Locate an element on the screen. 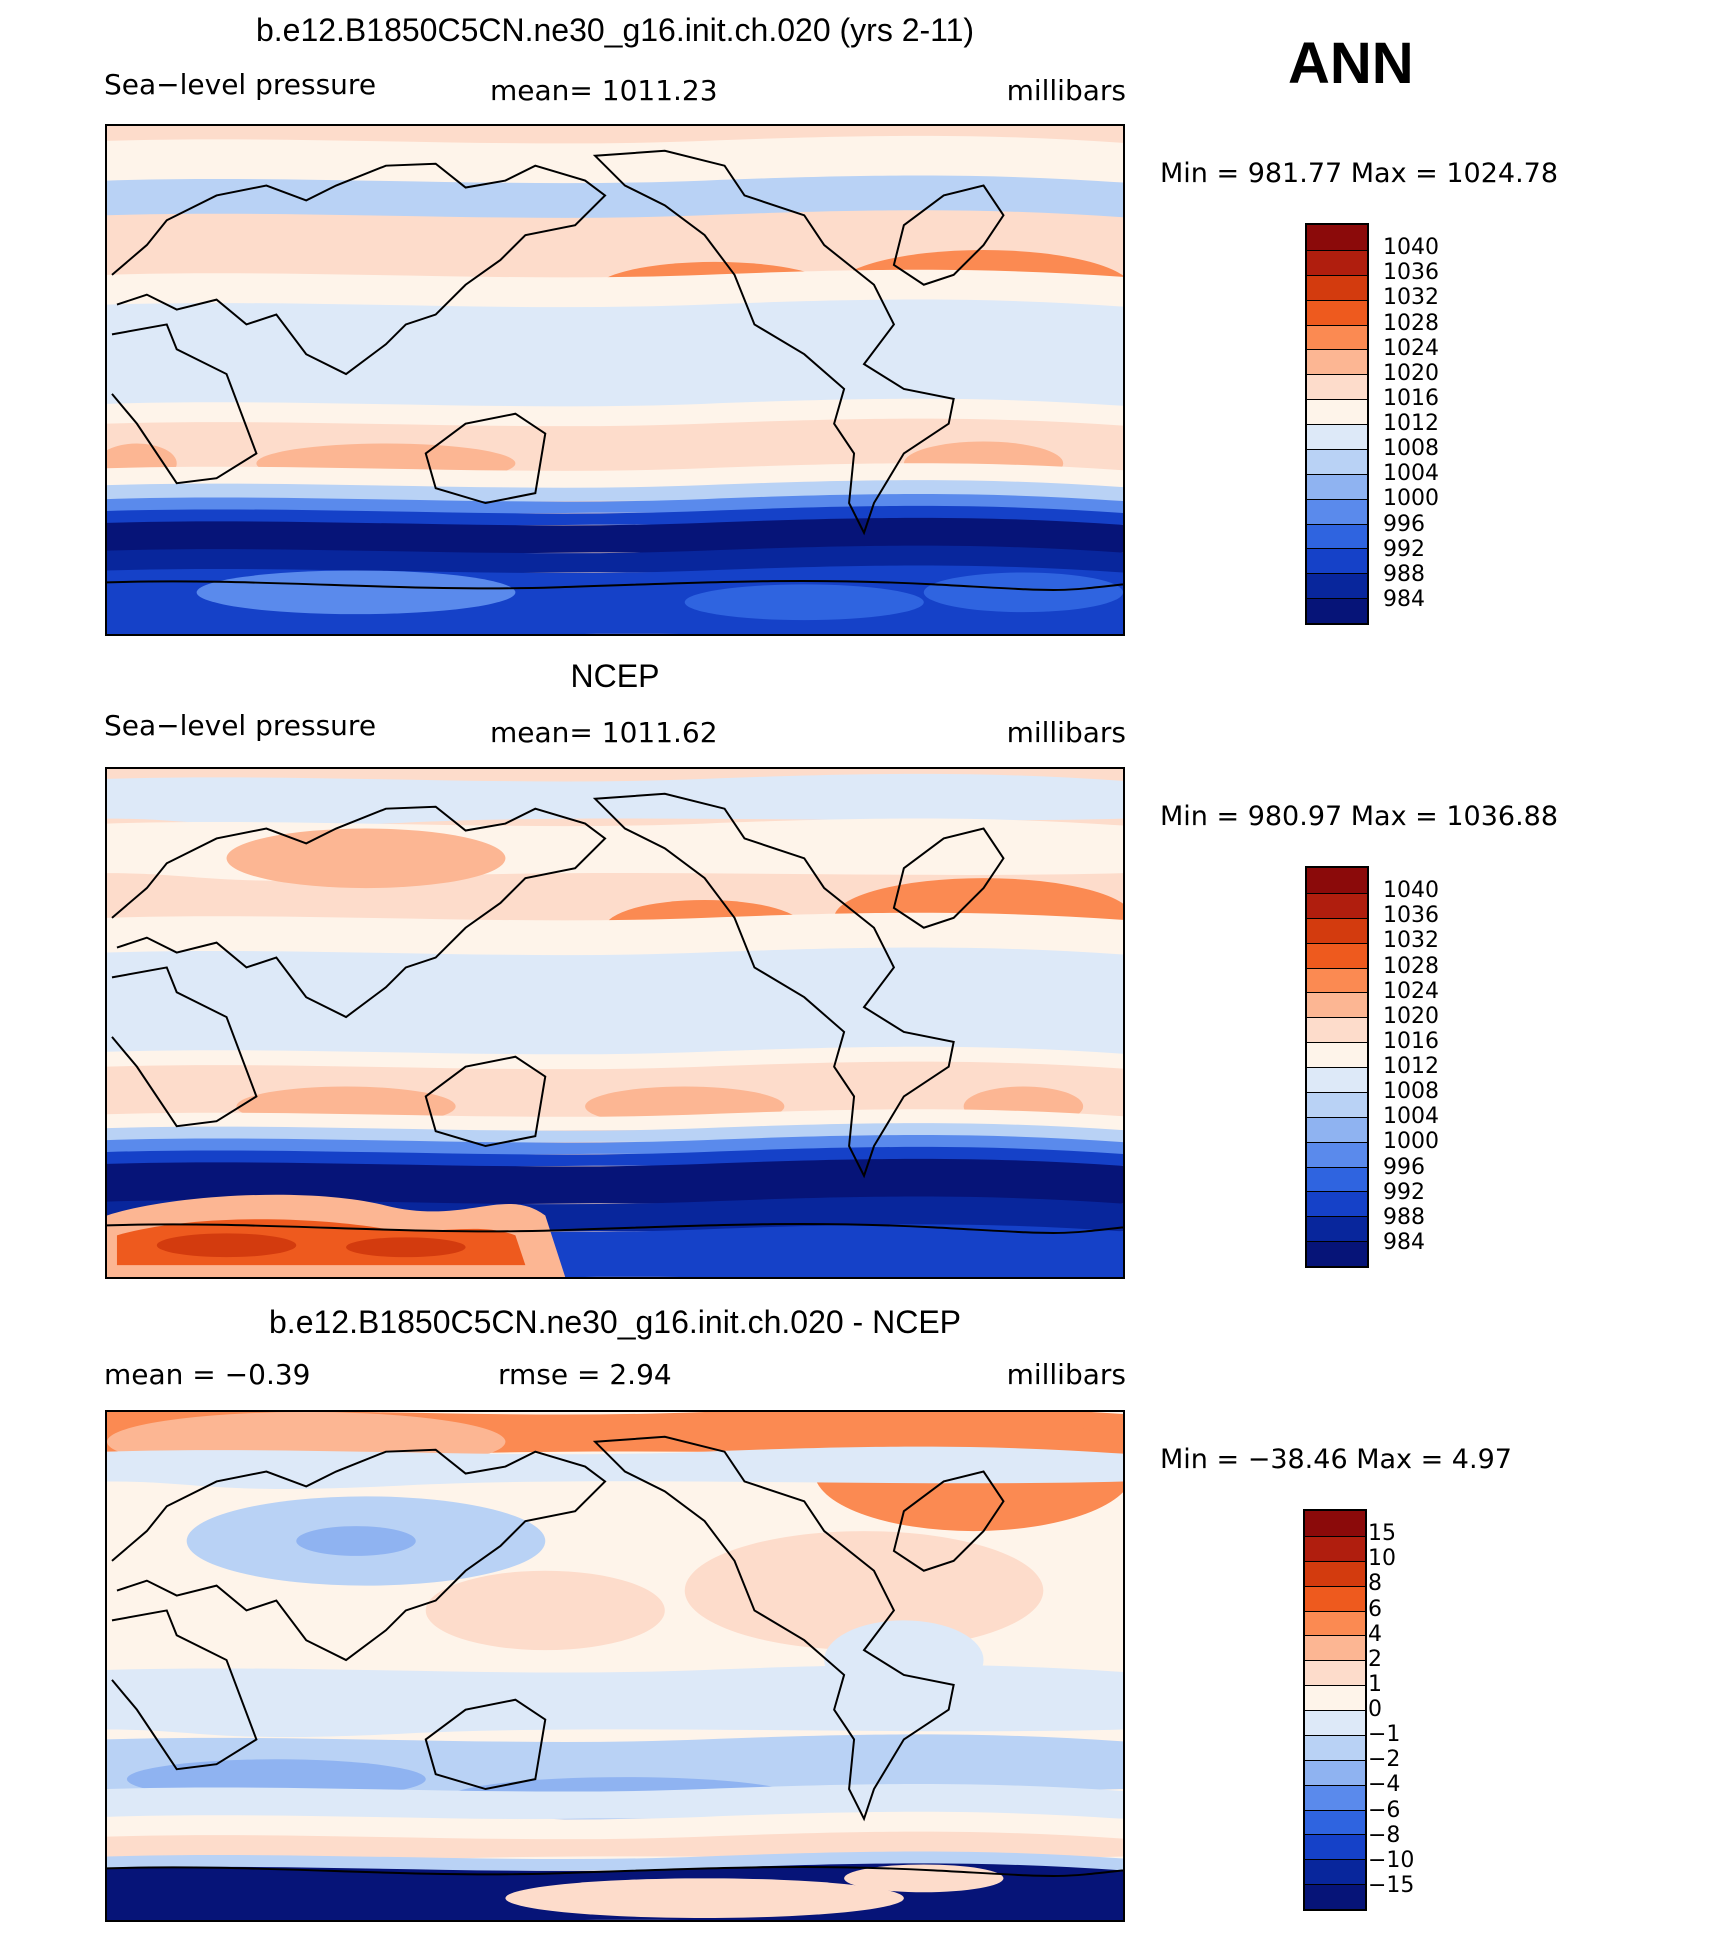  panel-1-variable-label: Sea−level pressure is located at coordinates (240, 84).